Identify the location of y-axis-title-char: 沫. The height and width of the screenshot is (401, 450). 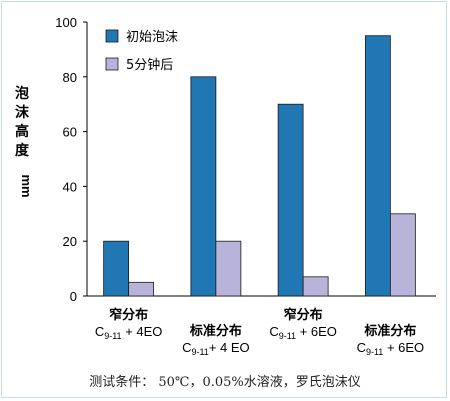
(22, 112).